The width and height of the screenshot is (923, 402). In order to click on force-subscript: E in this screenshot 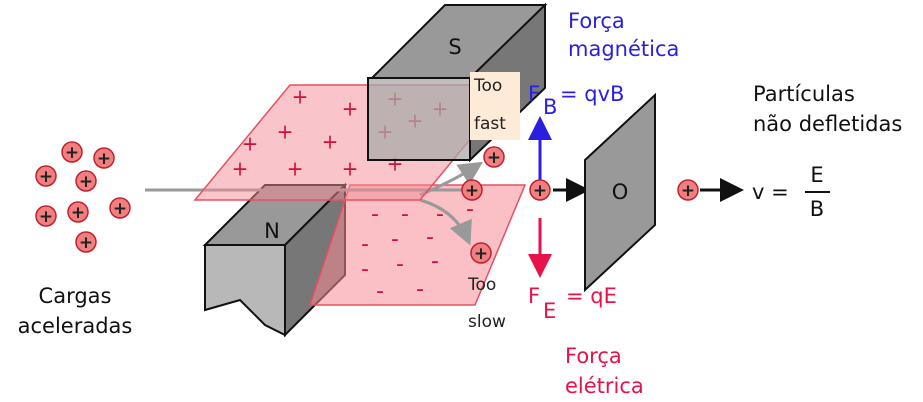, I will do `click(549, 311)`.